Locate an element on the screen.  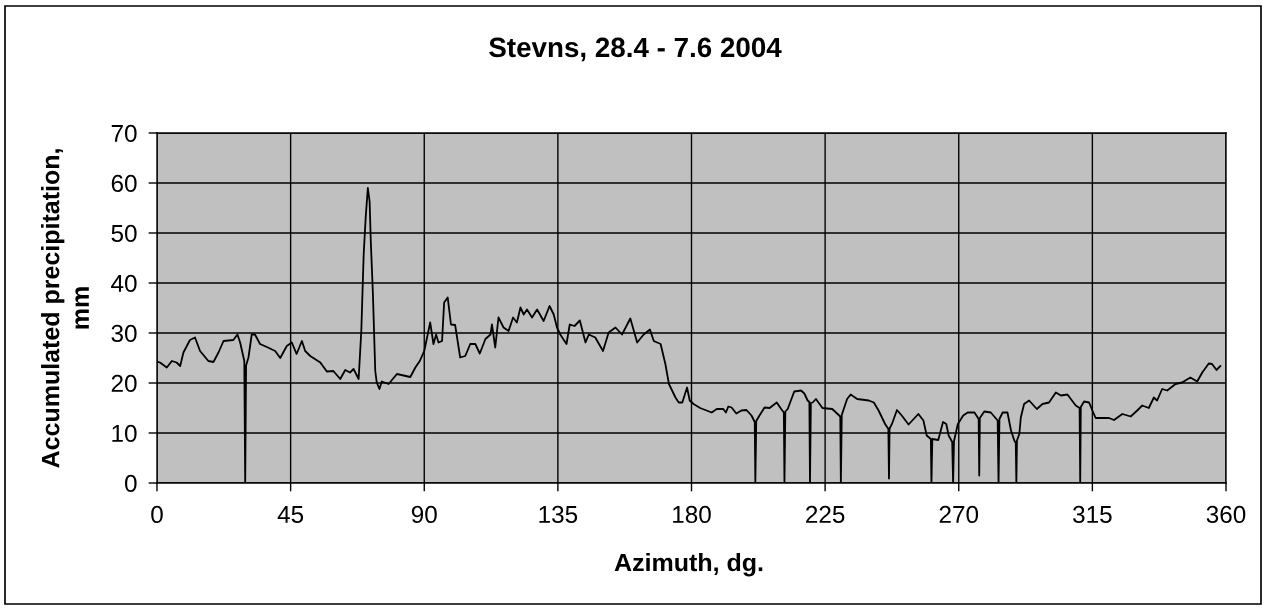
x-tick-label: 135 is located at coordinates (558, 514).